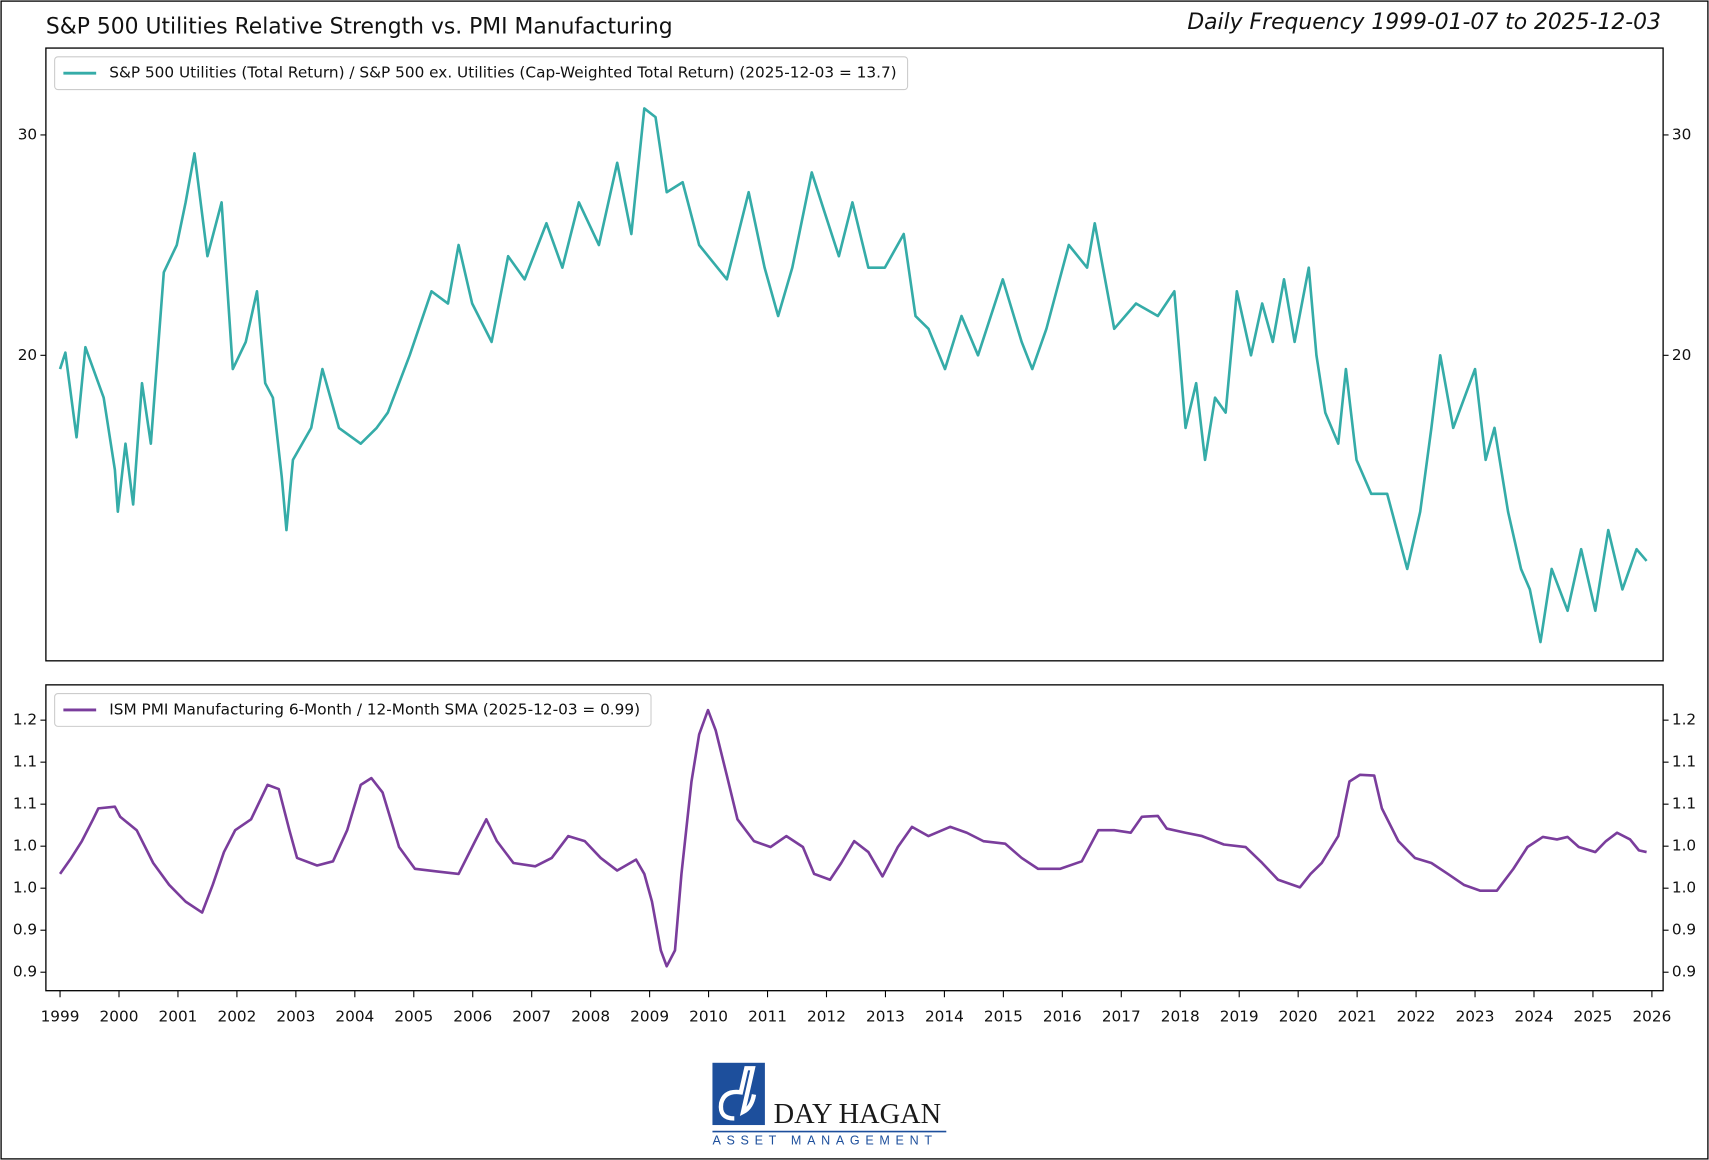 Image resolution: width=1709 pixels, height=1160 pixels. What do you see at coordinates (1357, 1016) in the screenshot?
I see `x-tick-label: 2021` at bounding box center [1357, 1016].